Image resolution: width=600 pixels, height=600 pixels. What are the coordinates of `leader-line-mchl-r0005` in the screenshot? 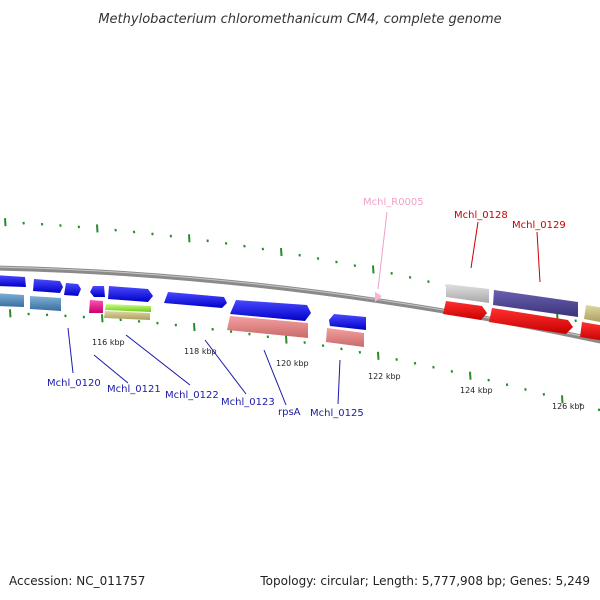 It's located at (382, 250).